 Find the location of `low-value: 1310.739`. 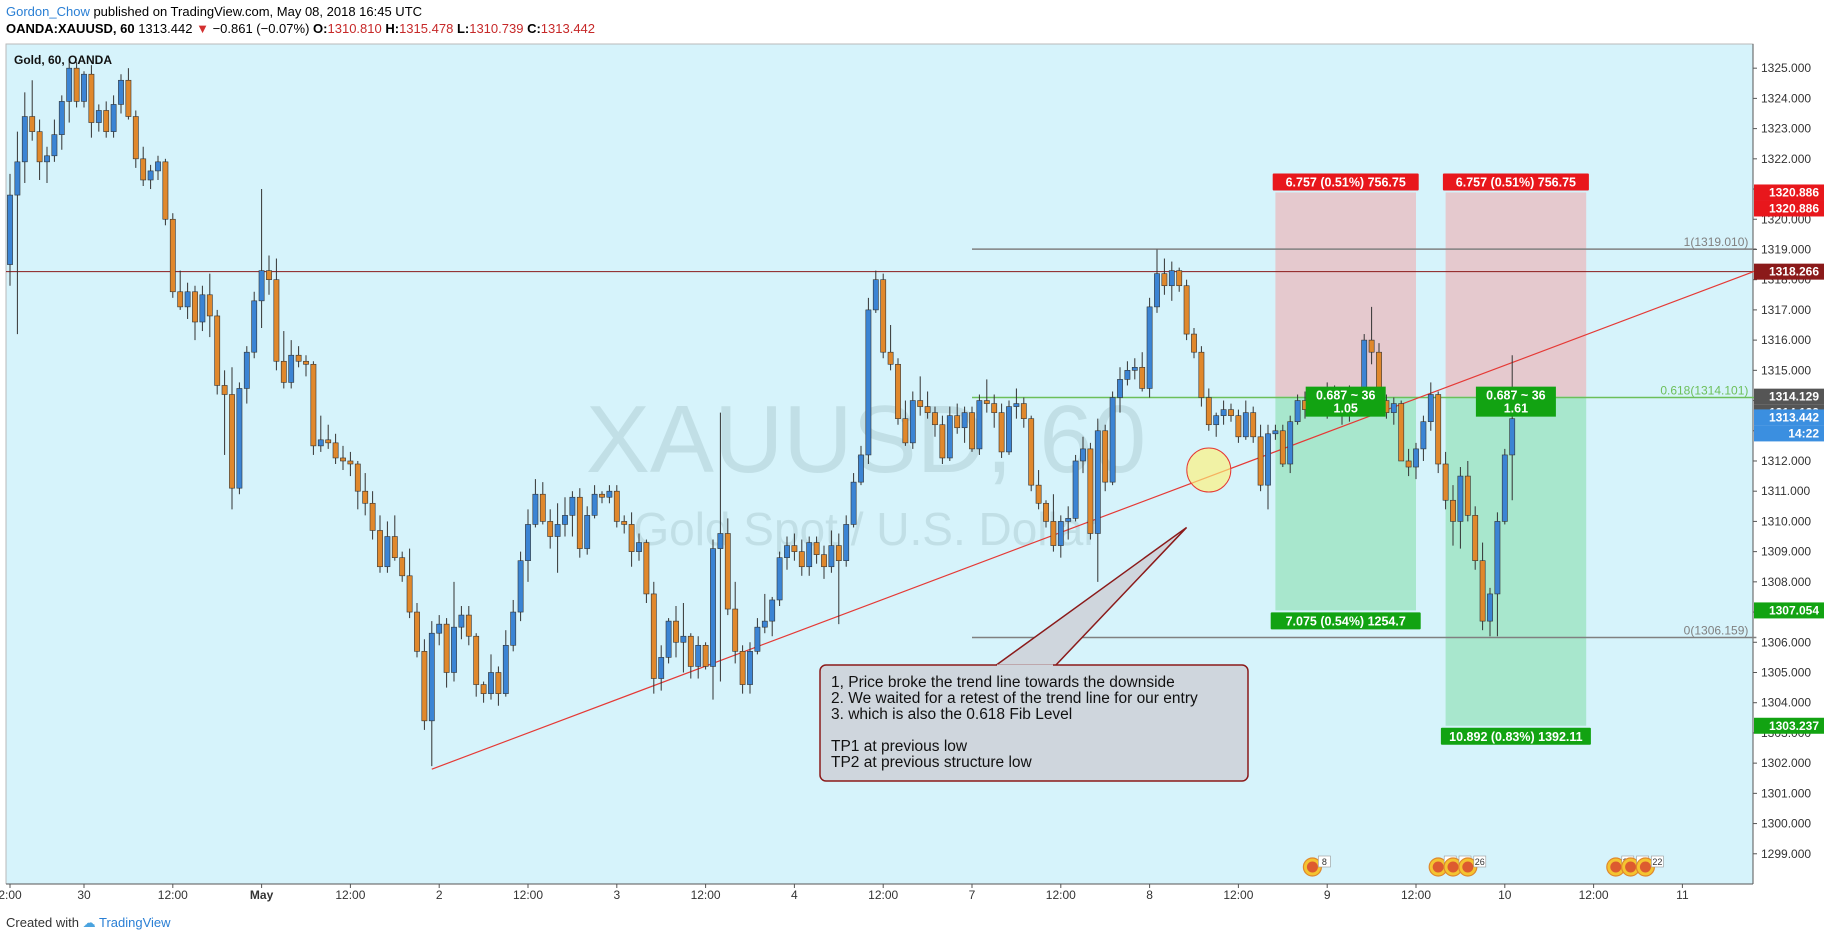

low-value: 1310.739 is located at coordinates (496, 28).